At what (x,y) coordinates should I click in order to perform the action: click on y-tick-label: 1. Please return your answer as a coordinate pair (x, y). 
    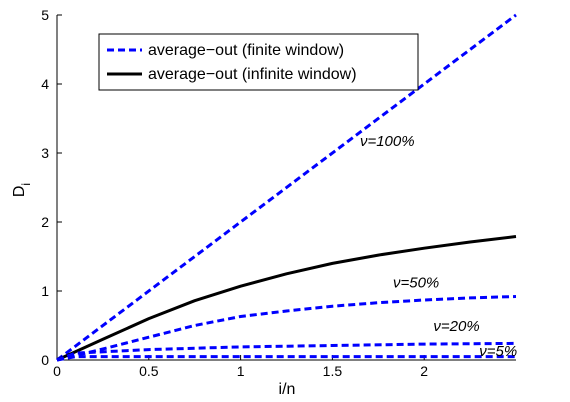
    Looking at the image, I should click on (45, 291).